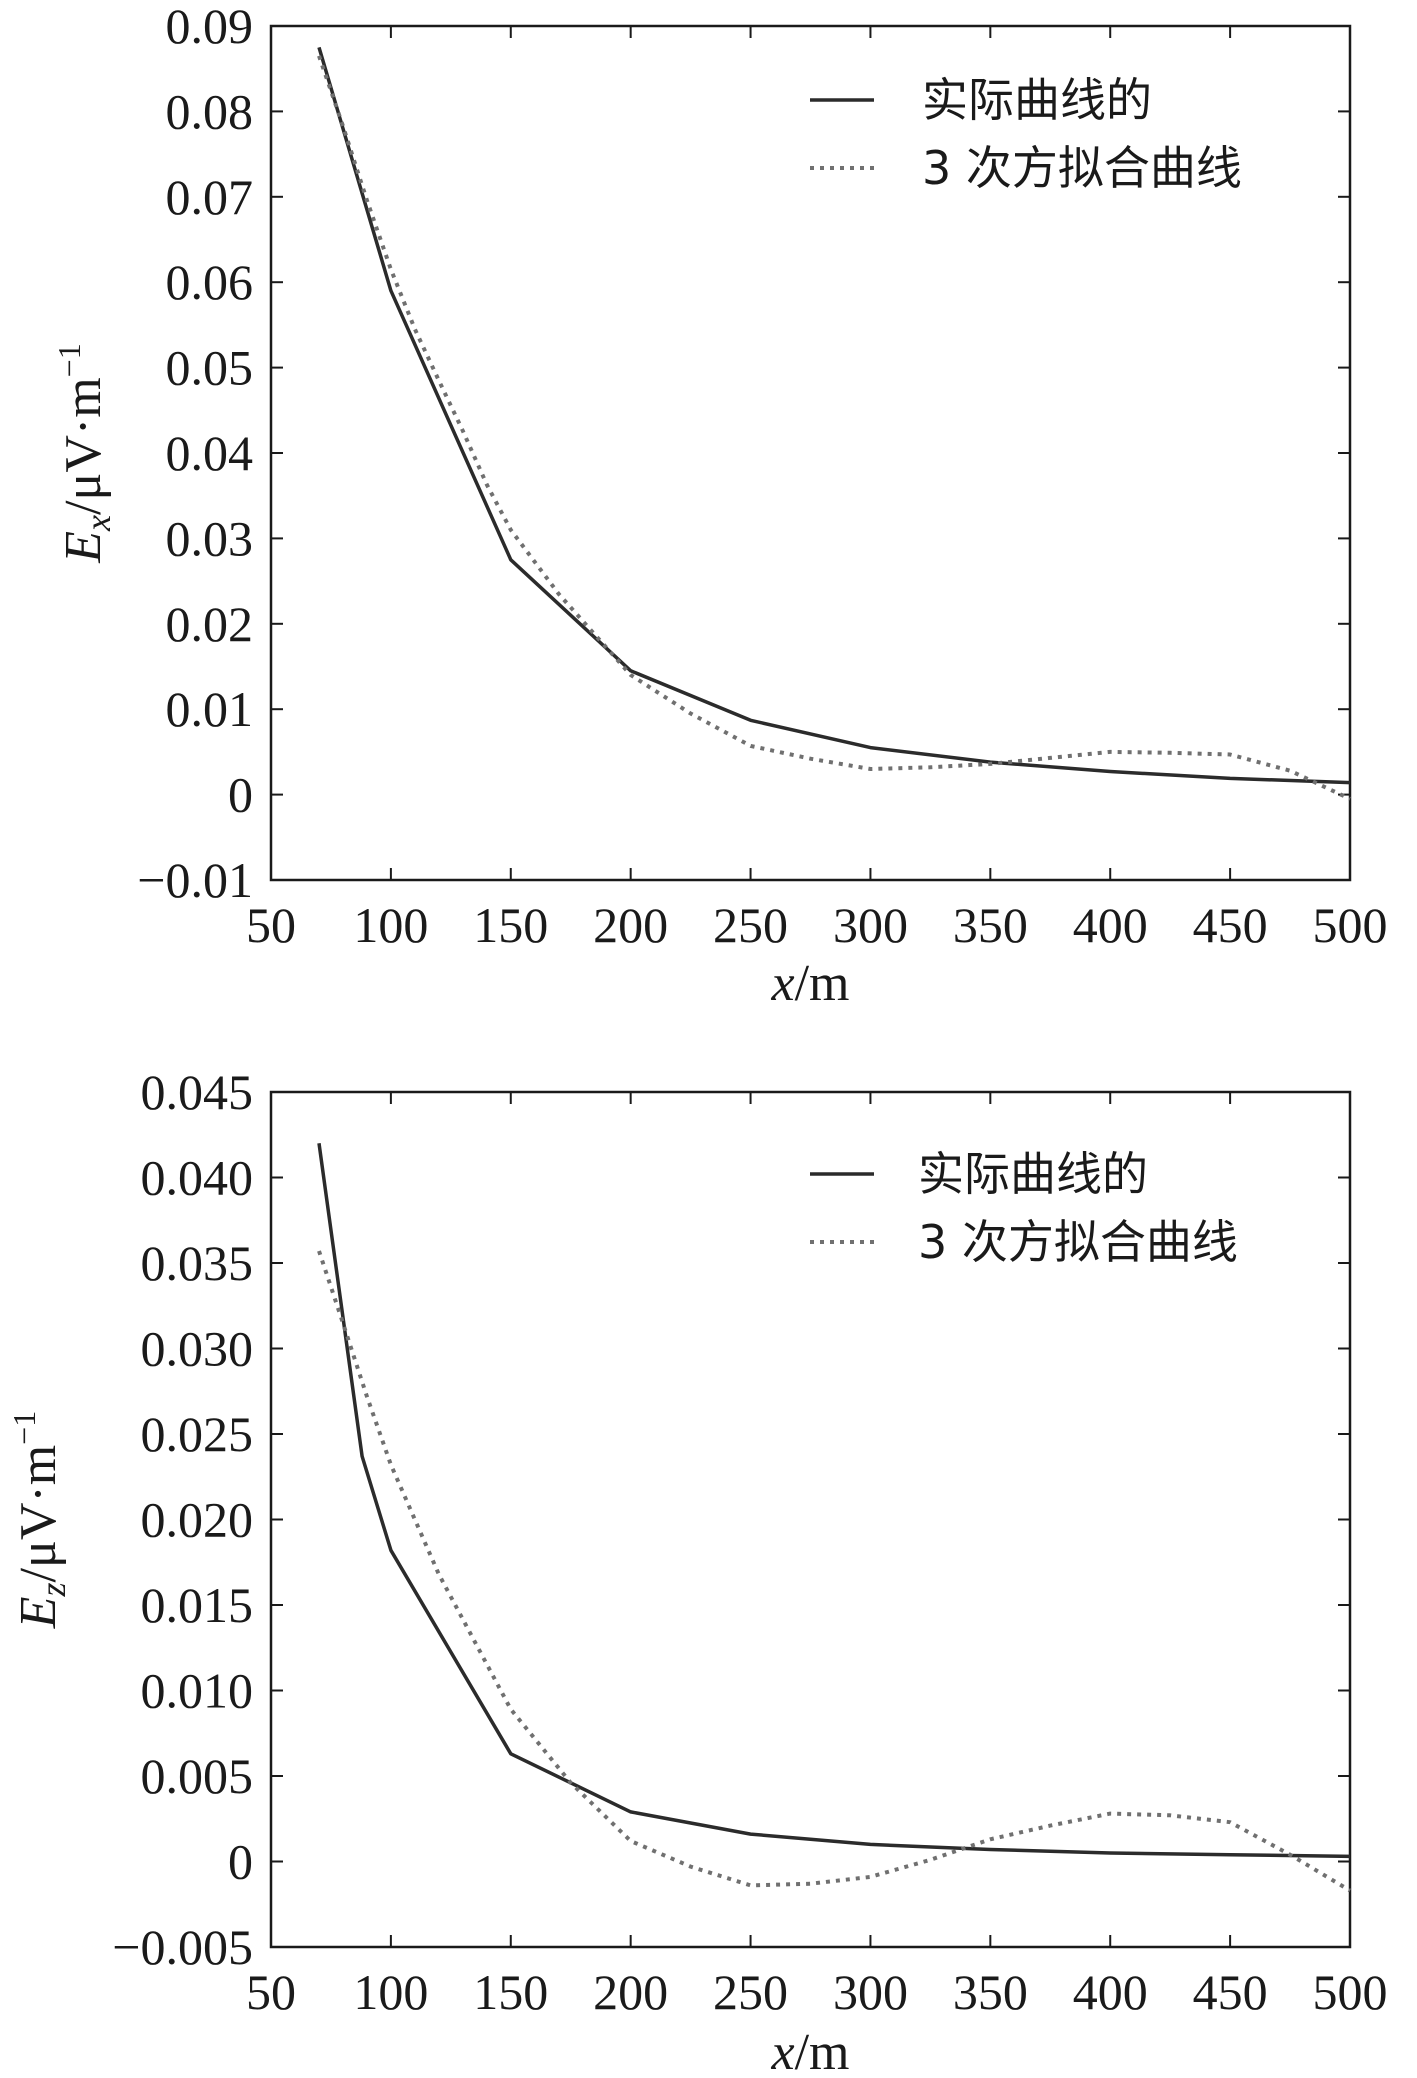 The width and height of the screenshot is (1417, 2078). What do you see at coordinates (197, 1691) in the screenshot?
I see `y-tick-label: 0.010` at bounding box center [197, 1691].